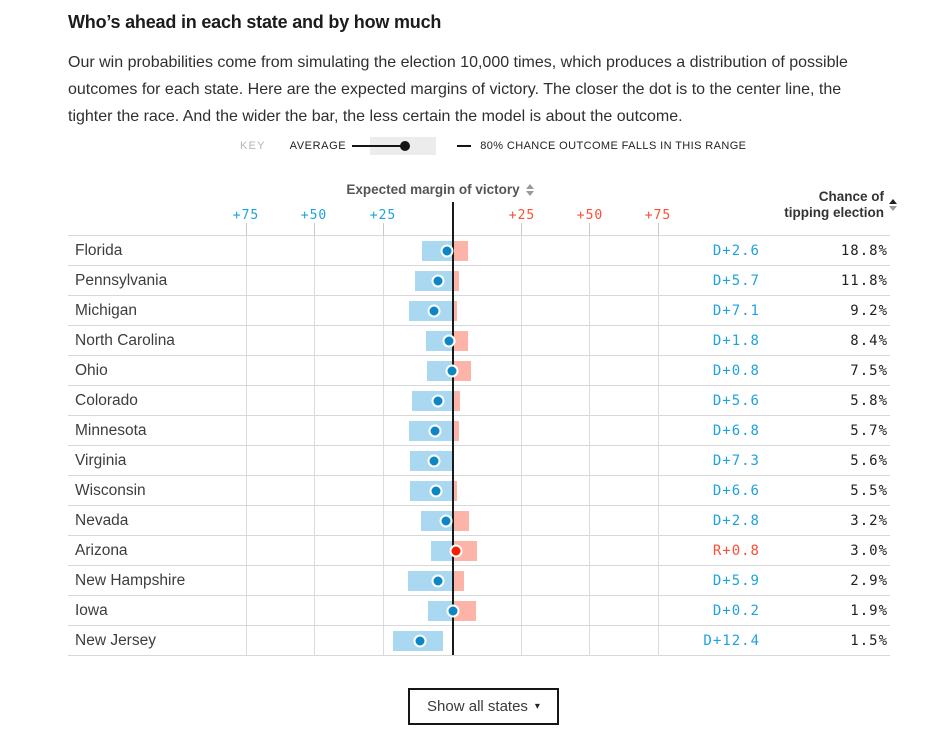 This screenshot has height=754, width=925. What do you see at coordinates (869, 311) in the screenshot?
I see `tipping-chance-value: 9.2%` at bounding box center [869, 311].